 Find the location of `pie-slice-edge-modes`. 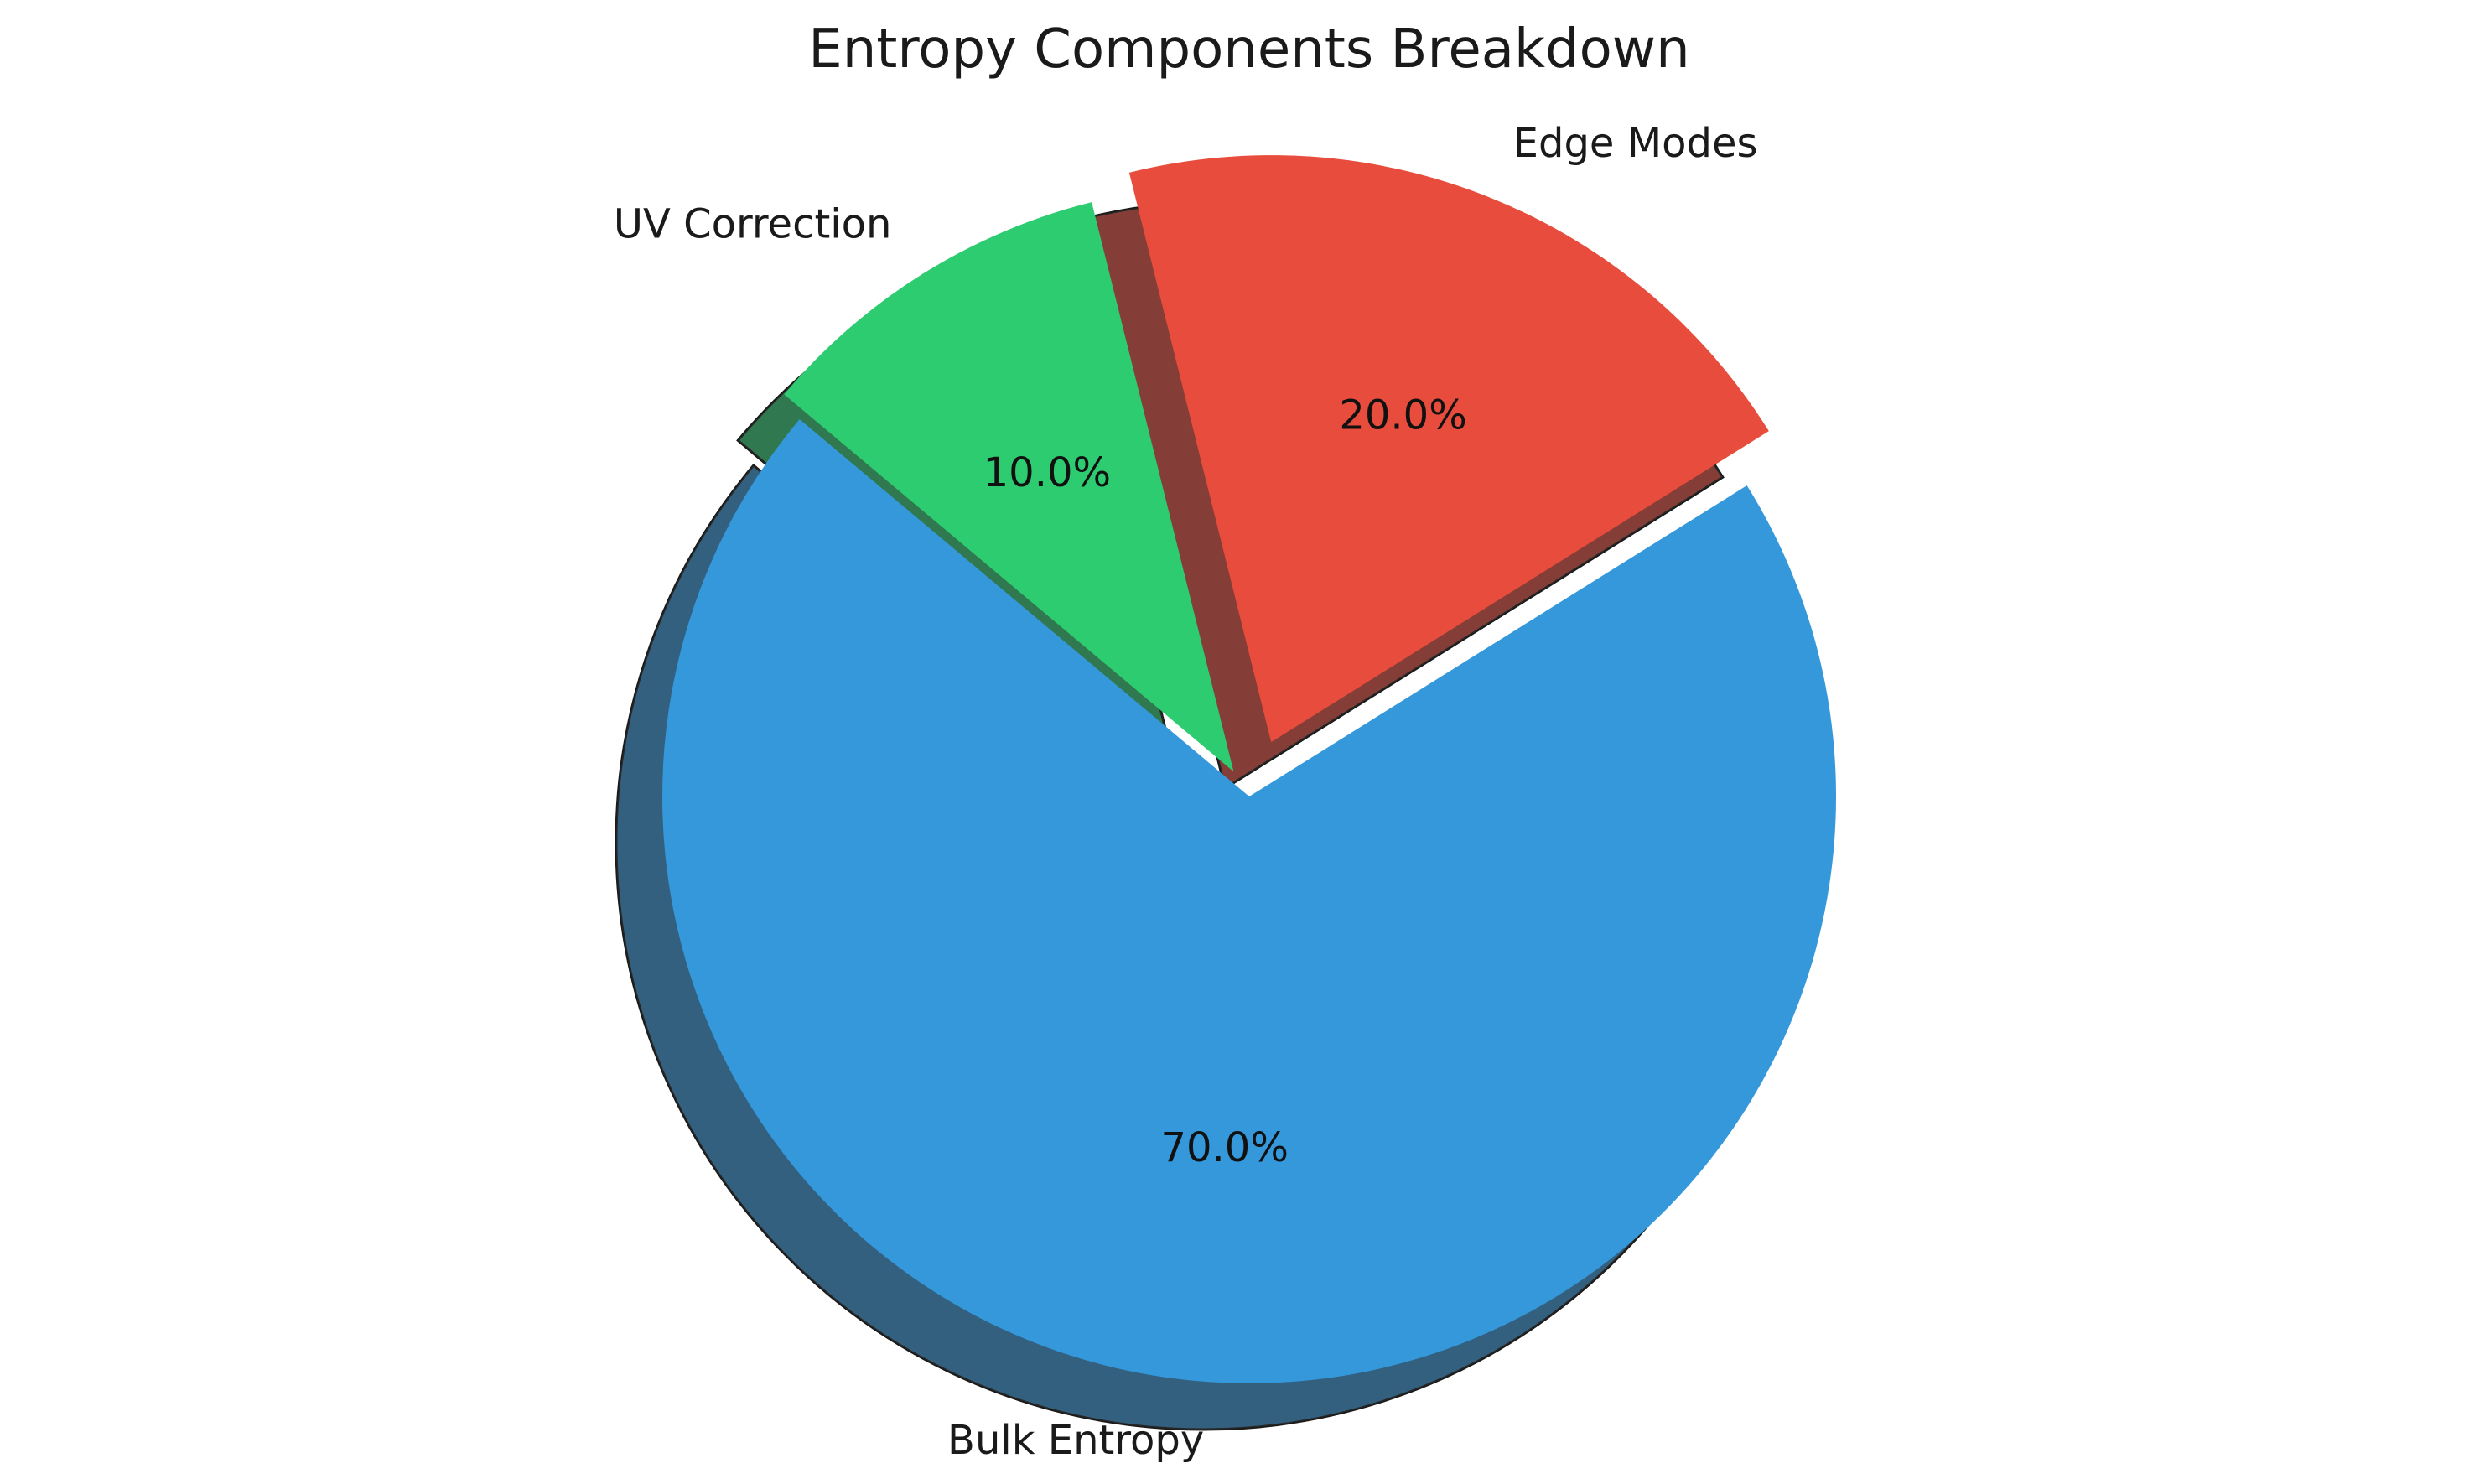

pie-slice-edge-modes is located at coordinates (1448, 449).